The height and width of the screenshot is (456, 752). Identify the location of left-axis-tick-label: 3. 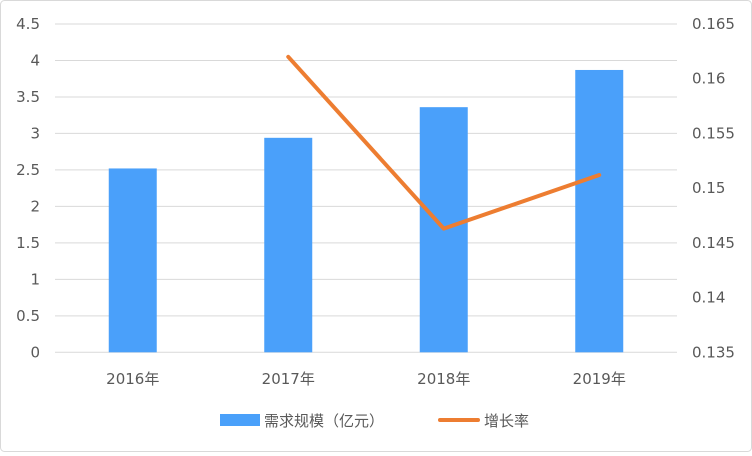
(35, 133).